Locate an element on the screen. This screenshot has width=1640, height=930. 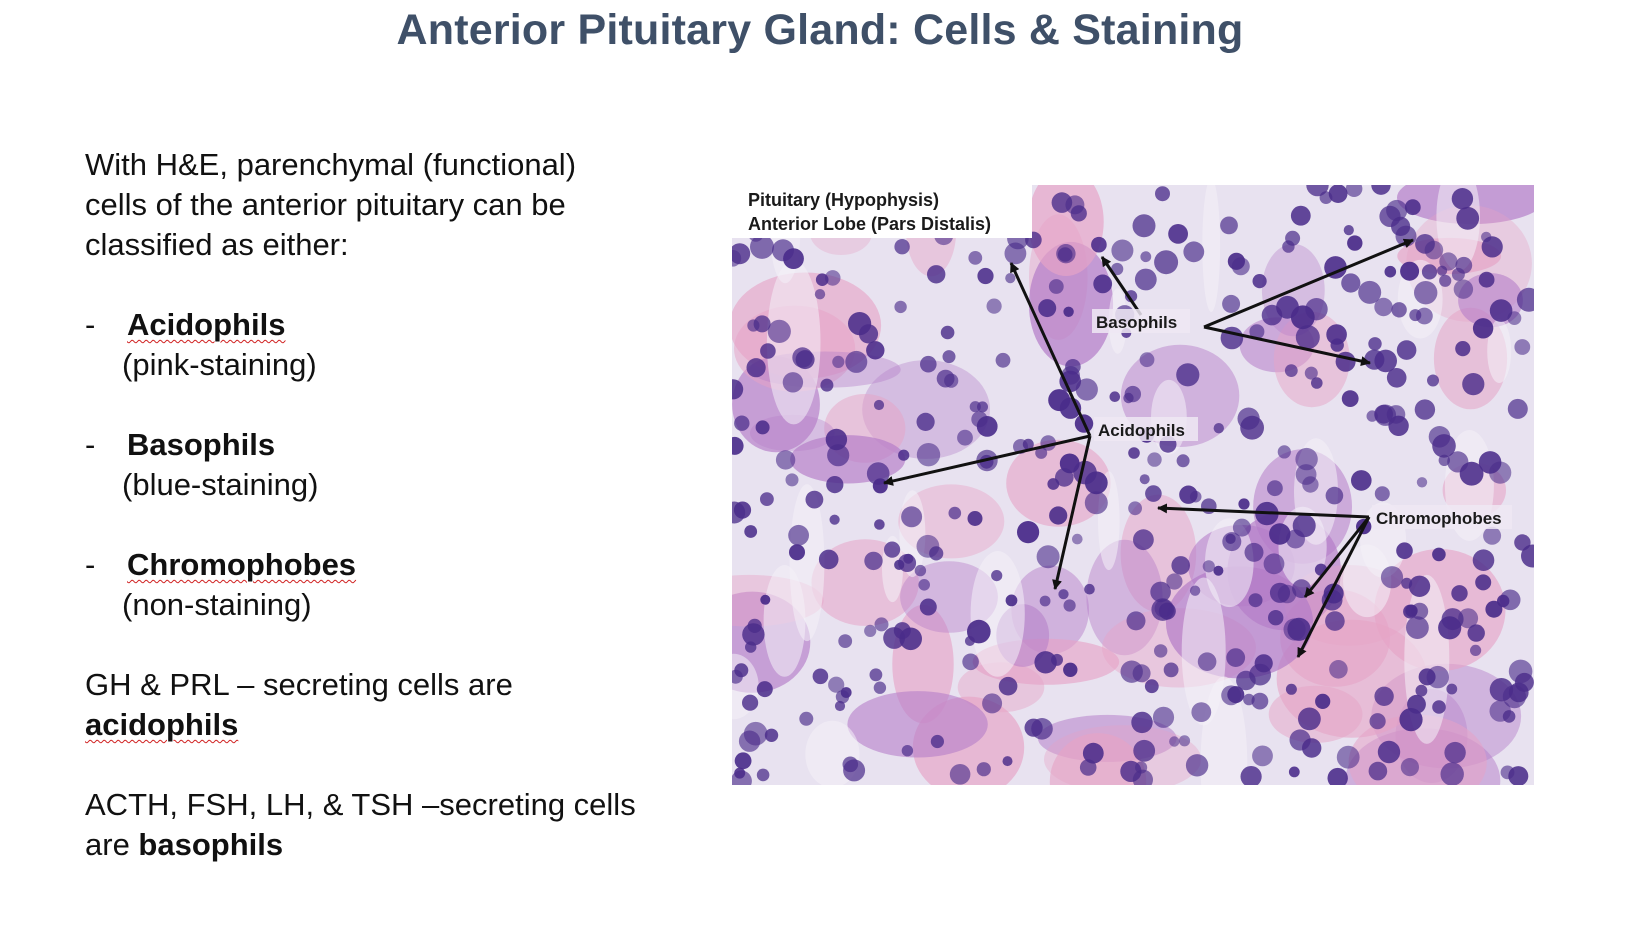
label-acidophils: Acidophils is located at coordinates (1141, 430).